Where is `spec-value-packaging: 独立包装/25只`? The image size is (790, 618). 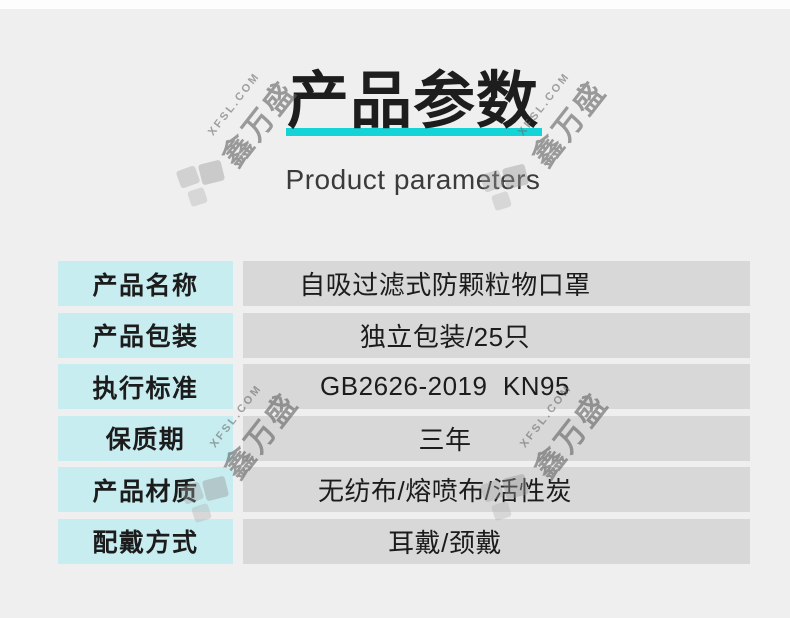
spec-value-packaging: 独立包装/25只 is located at coordinates (496, 335).